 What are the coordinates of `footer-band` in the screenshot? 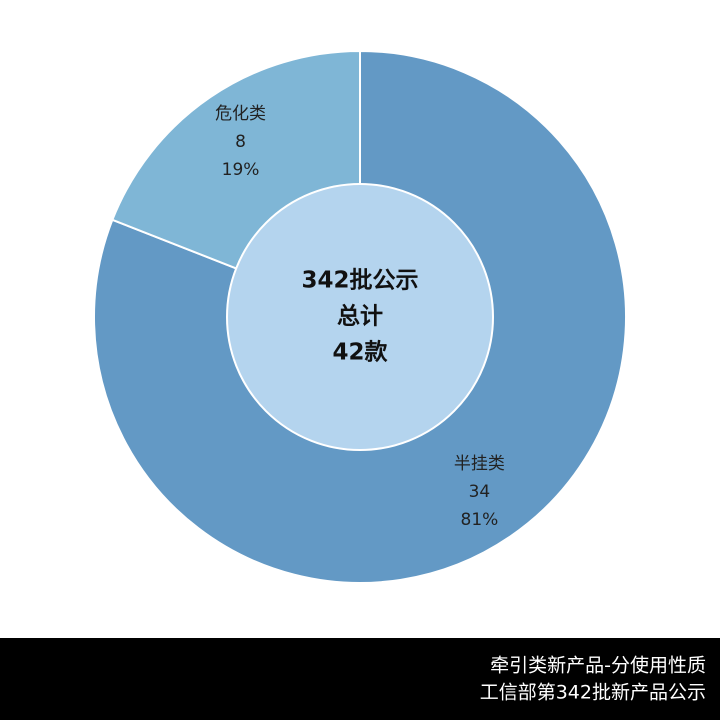 It's located at (360, 679).